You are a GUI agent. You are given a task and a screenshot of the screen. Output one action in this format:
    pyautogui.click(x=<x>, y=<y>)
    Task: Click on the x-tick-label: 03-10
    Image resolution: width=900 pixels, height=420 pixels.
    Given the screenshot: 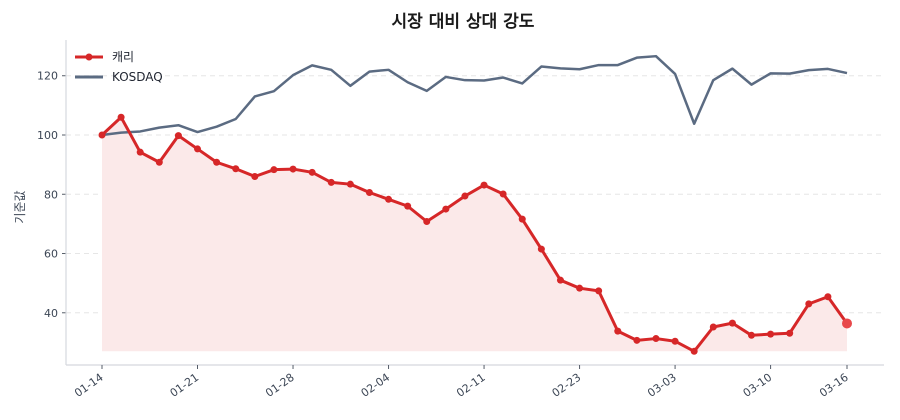 What is the action you would take?
    pyautogui.click(x=758, y=385)
    